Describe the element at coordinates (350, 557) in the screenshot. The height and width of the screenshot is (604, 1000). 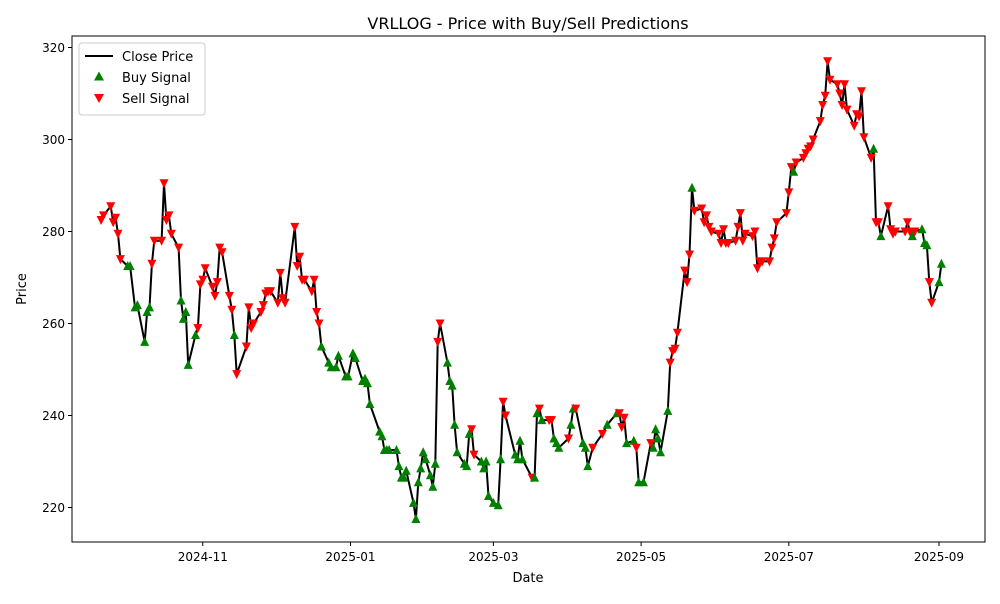
I see `x-tick-label: 2025-01` at that location.